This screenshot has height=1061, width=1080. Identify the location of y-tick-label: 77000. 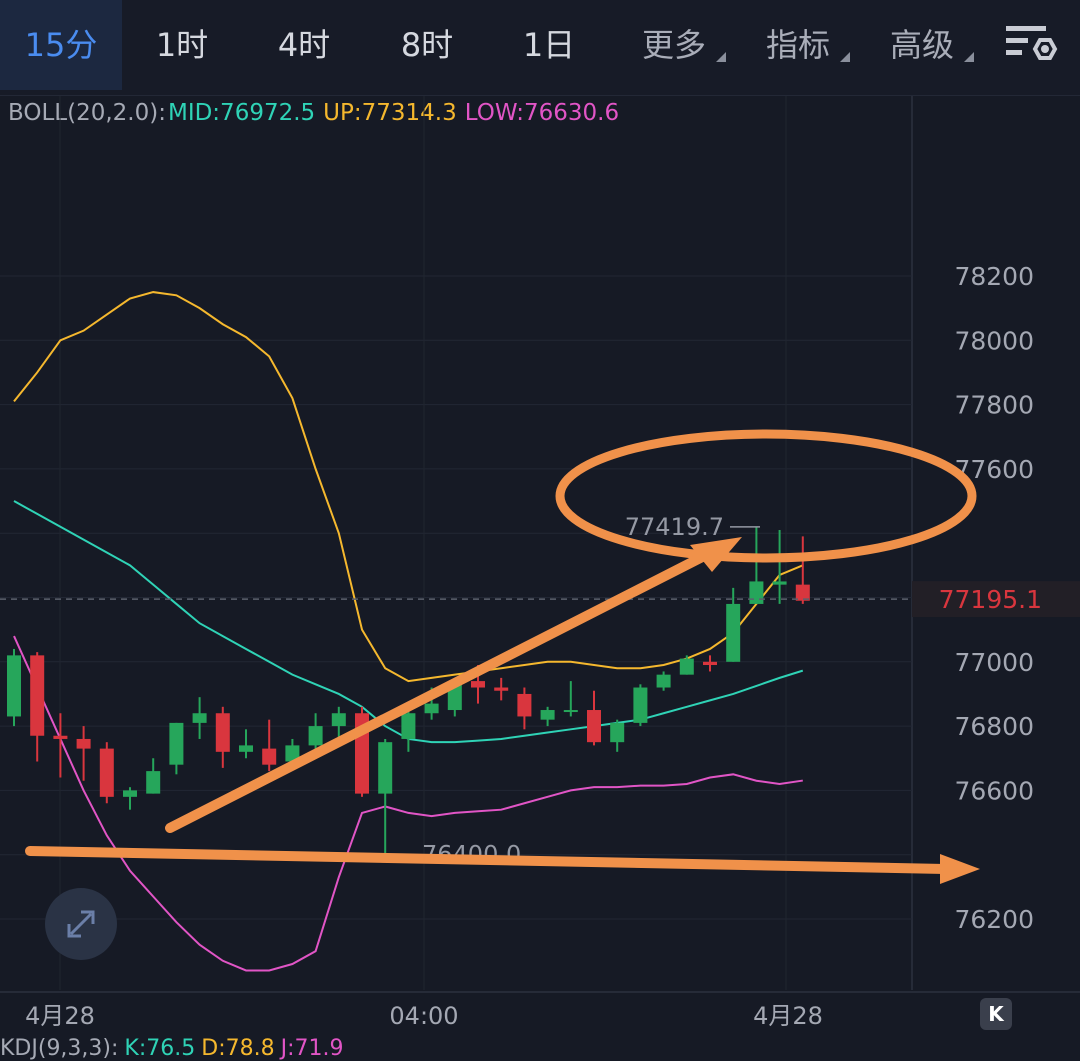
(994, 662).